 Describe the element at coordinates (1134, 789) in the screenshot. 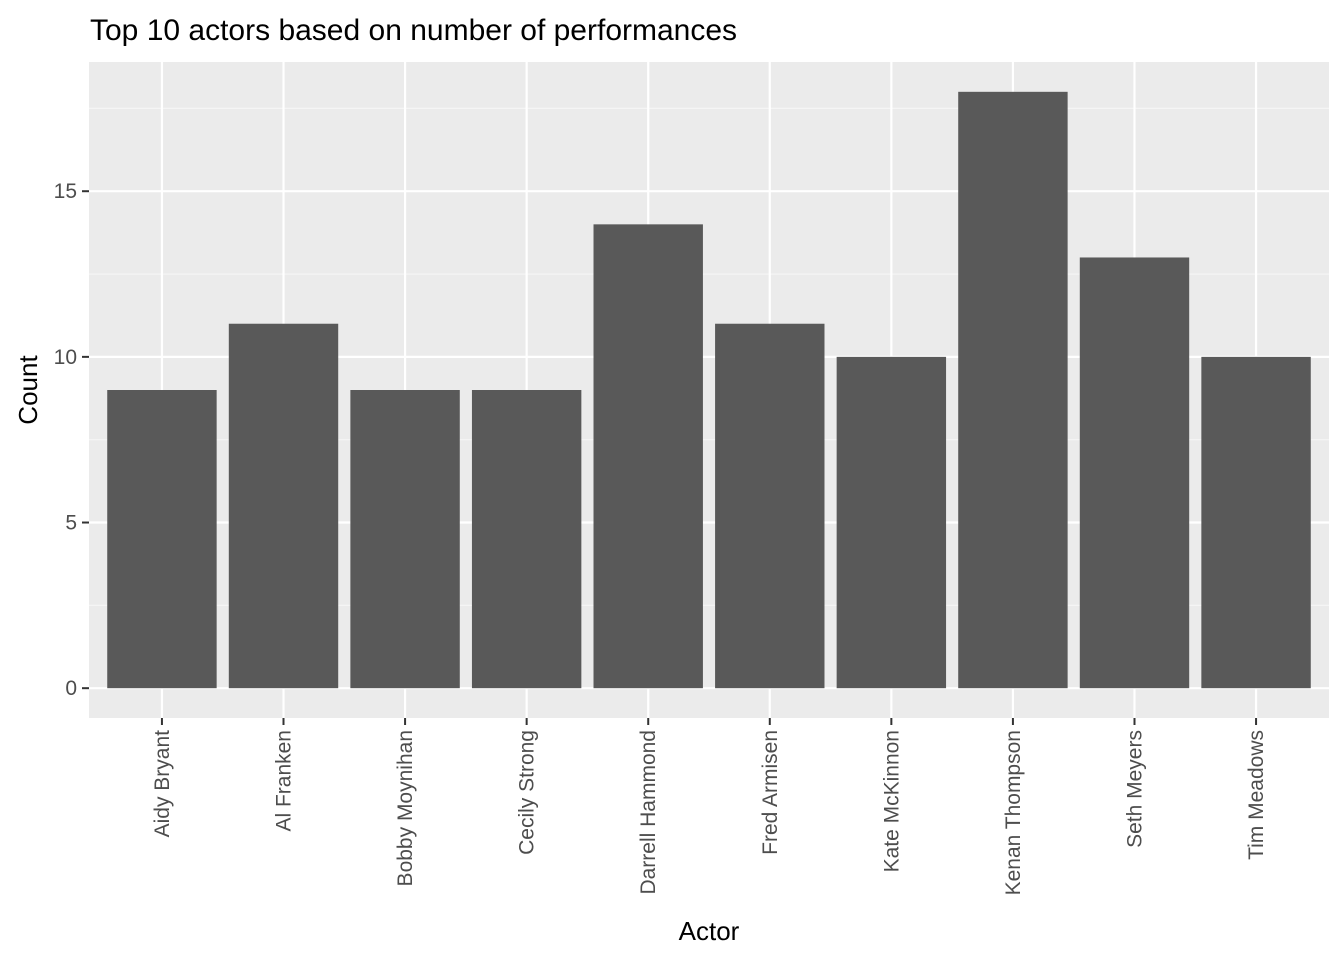

I see `x-tick-label: Seth Meyers` at that location.